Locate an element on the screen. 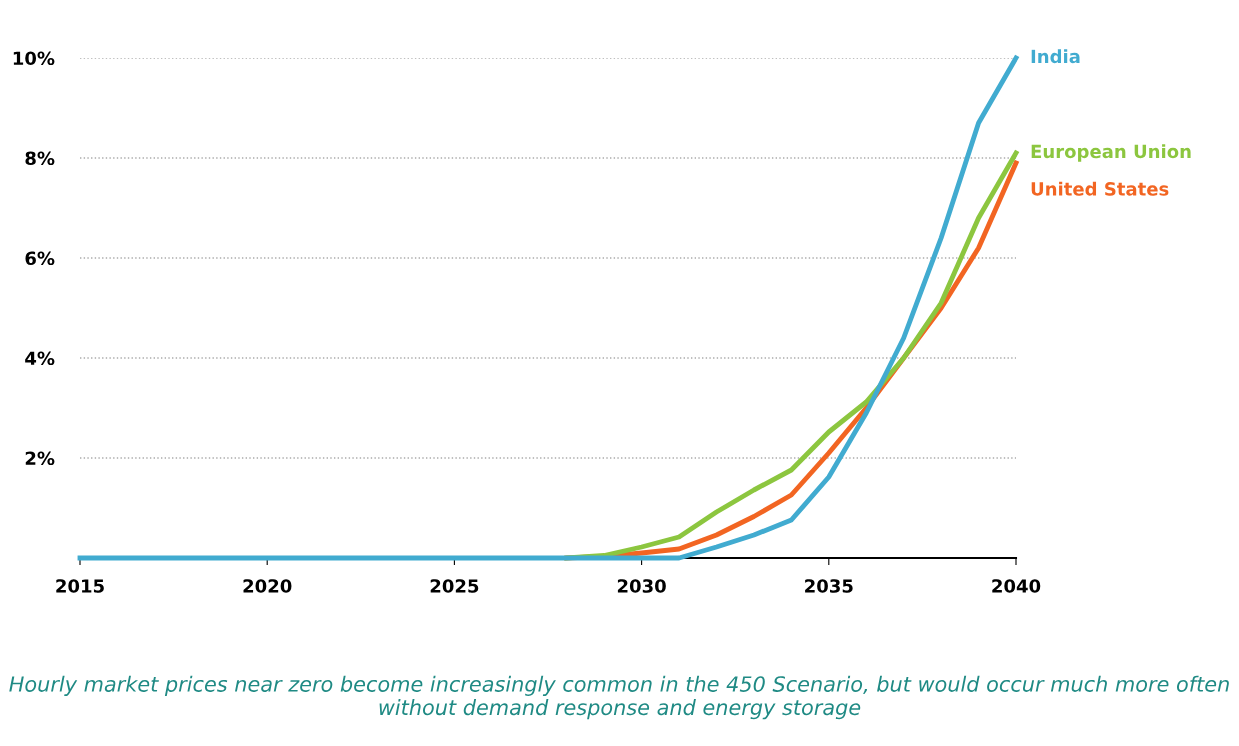 This screenshot has height=746, width=1239. x-tick-label: 2040 is located at coordinates (1016, 586).